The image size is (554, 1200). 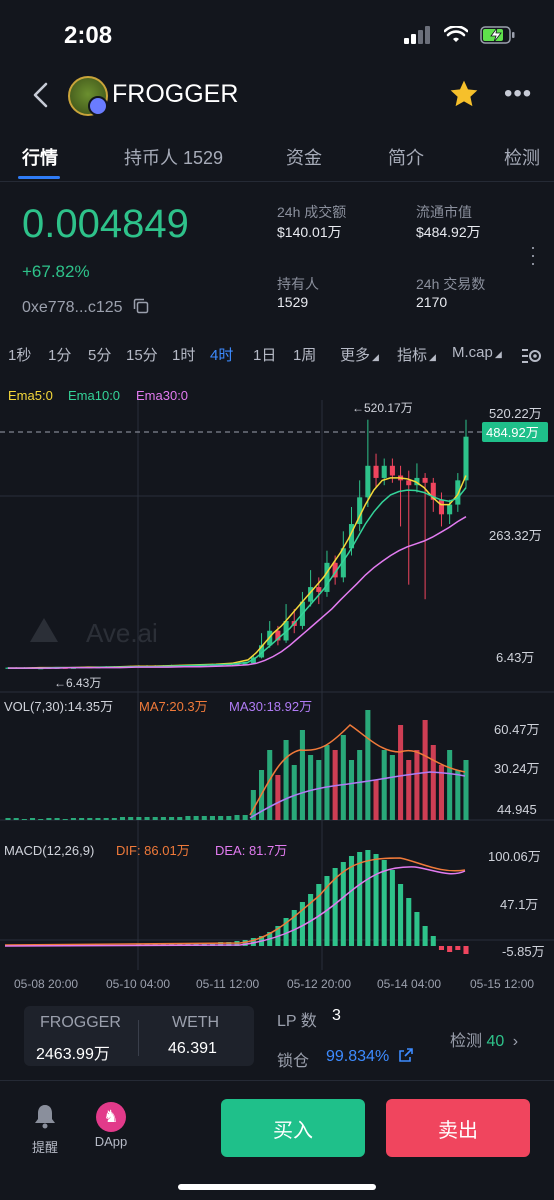 What do you see at coordinates (417, 35) in the screenshot?
I see `cellular-signal-icon` at bounding box center [417, 35].